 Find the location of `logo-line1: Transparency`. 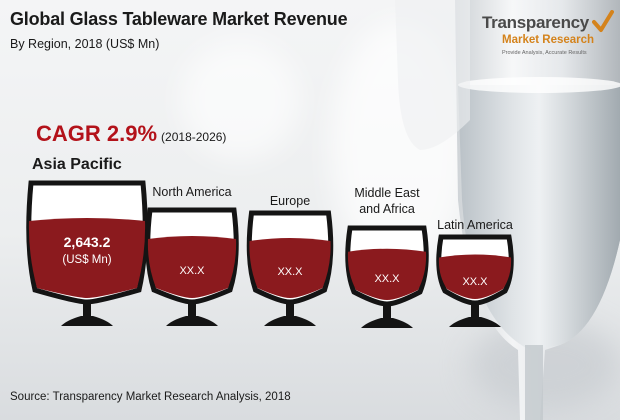

logo-line1: Transparency is located at coordinates (535, 22).